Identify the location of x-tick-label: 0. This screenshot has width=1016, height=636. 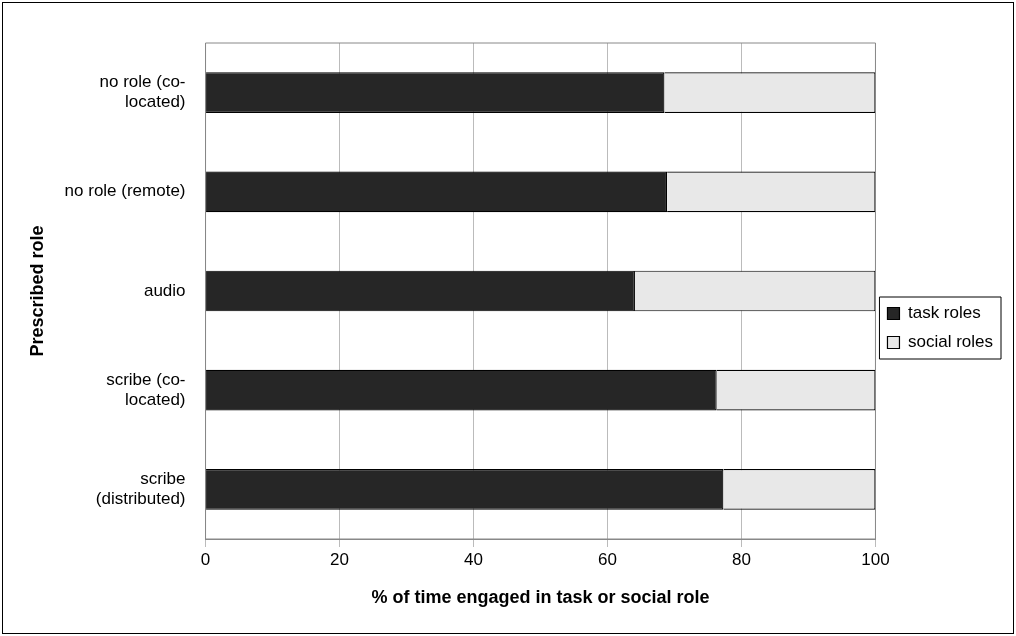
(205, 559).